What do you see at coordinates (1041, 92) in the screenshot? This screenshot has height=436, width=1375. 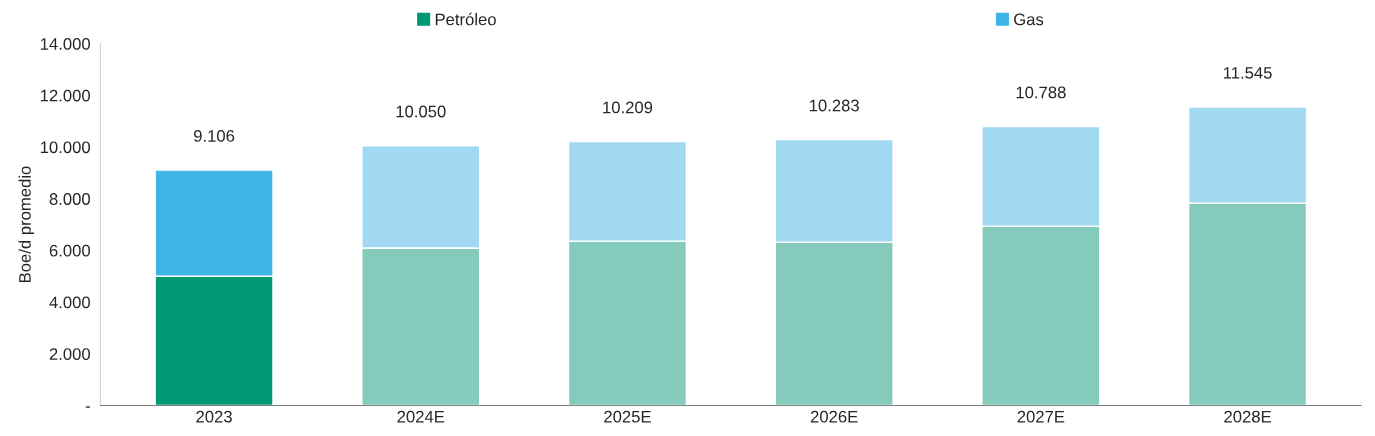 I see `total-label: 10.788` at bounding box center [1041, 92].